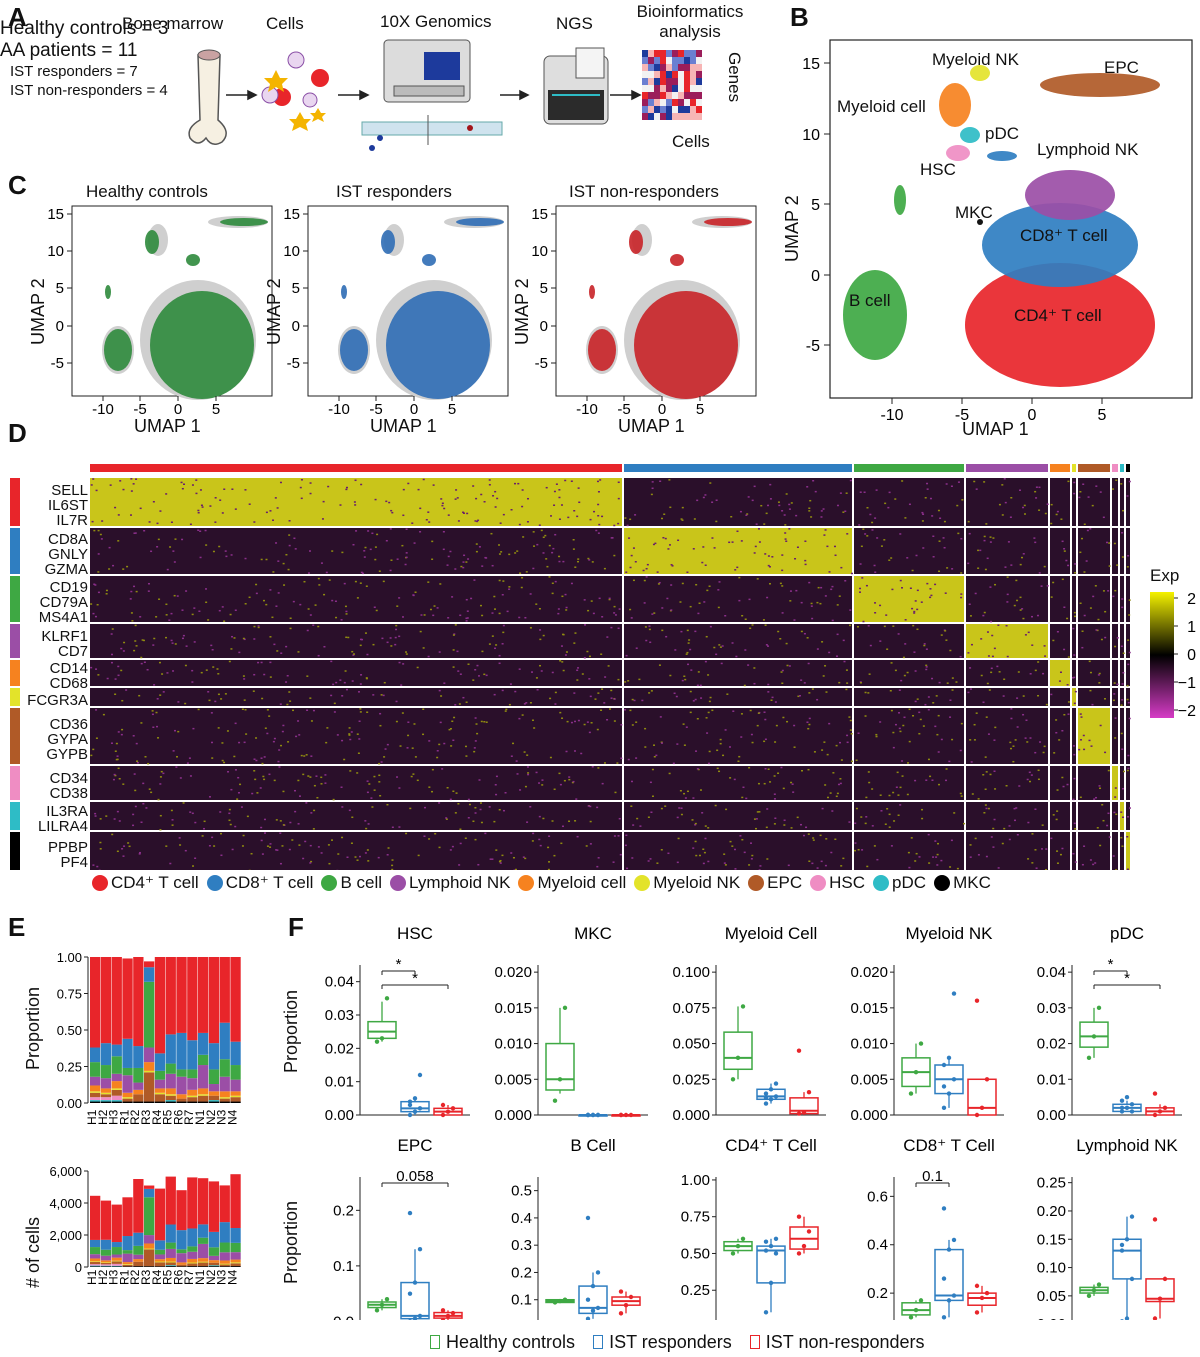  What do you see at coordinates (877, 1196) in the screenshot?
I see `boxplot-ytick: 0.6` at bounding box center [877, 1196].